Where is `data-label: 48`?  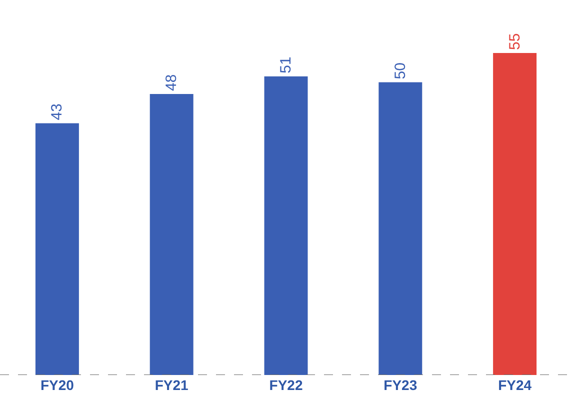
data-label: 48 is located at coordinates (171, 82).